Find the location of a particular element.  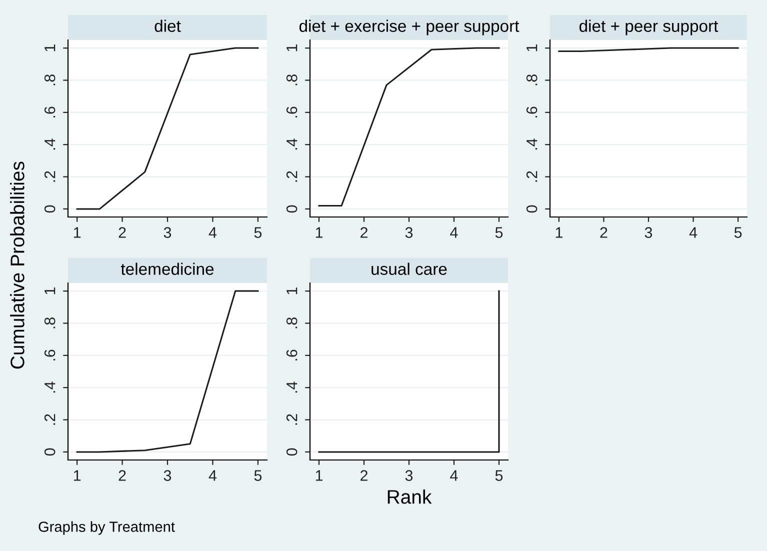

chart-title: diet is located at coordinates (167, 26).